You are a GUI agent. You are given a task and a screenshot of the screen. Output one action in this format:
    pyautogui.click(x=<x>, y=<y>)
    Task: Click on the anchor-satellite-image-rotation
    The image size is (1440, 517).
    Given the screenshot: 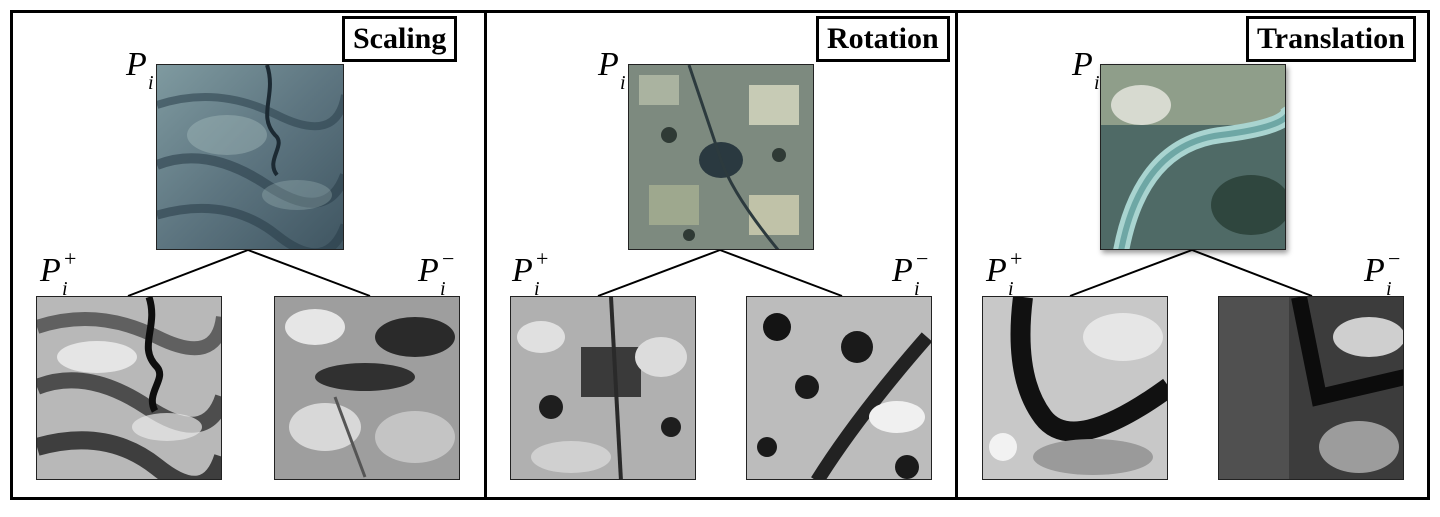 What is the action you would take?
    pyautogui.click(x=721, y=157)
    